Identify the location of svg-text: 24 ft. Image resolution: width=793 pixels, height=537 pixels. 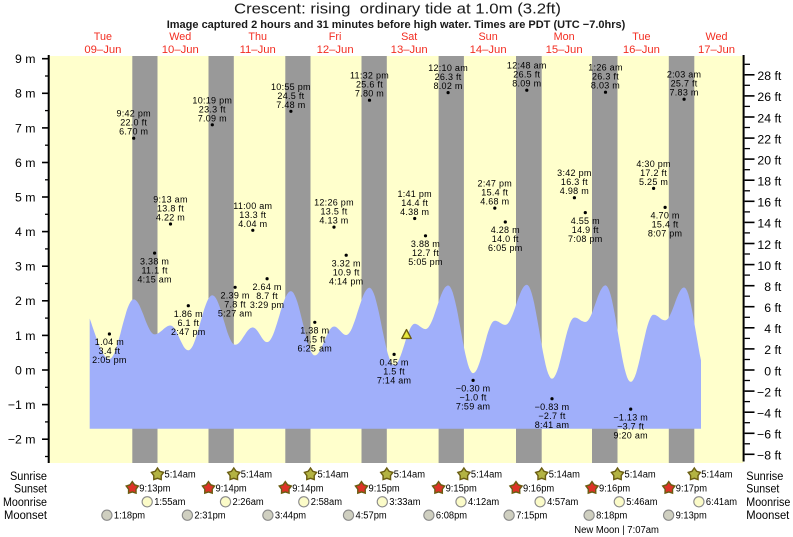
(769, 118).